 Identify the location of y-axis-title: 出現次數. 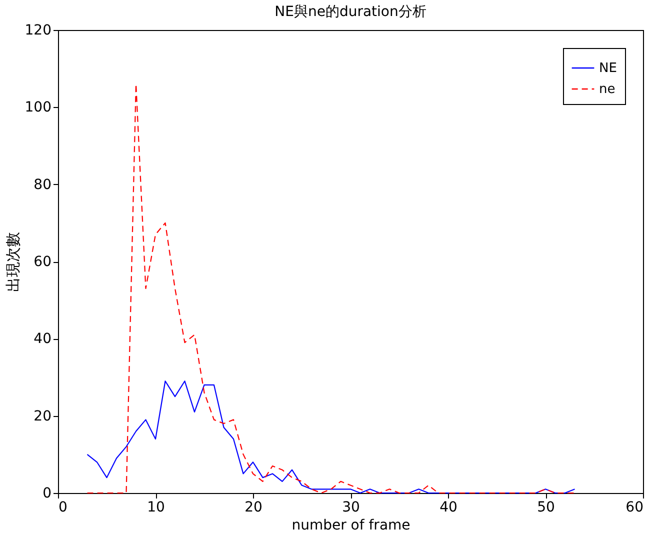
(13, 262).